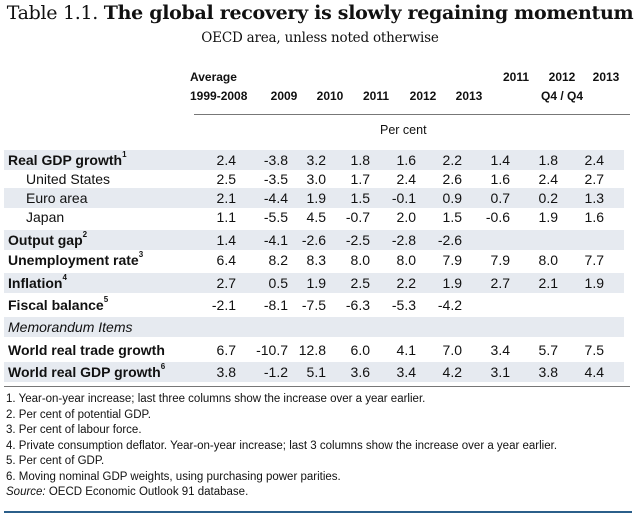  What do you see at coordinates (500, 198) in the screenshot?
I see `table-cell: 0.7` at bounding box center [500, 198].